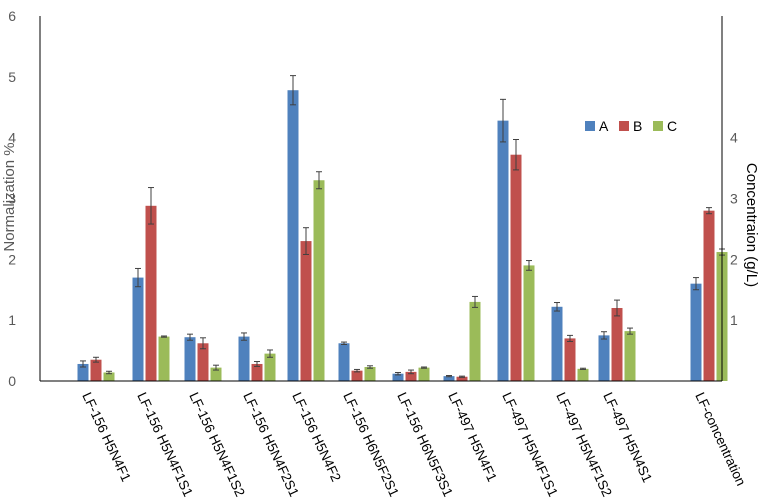  What do you see at coordinates (12, 16) in the screenshot?
I see `y-tick-label: 6` at bounding box center [12, 16].